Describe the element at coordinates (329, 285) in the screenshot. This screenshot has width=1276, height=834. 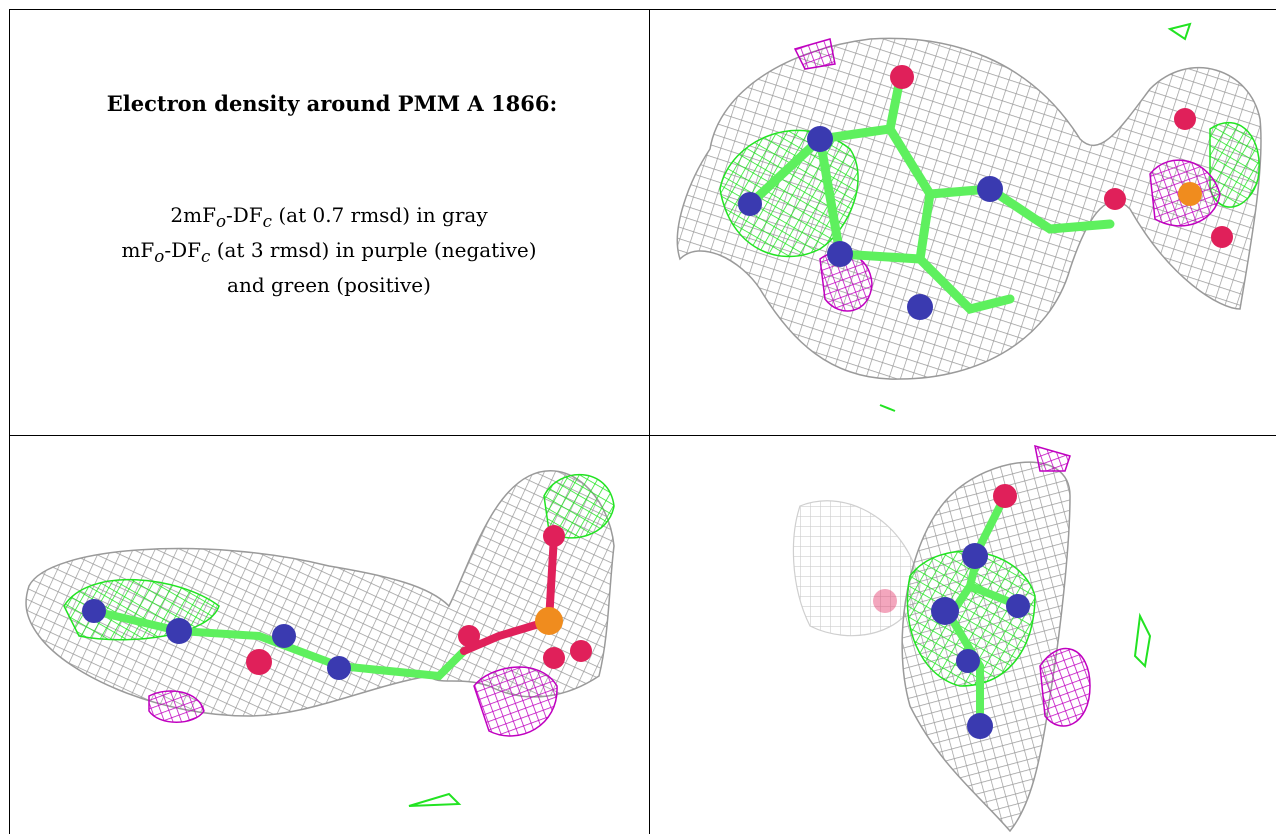
I see `legend-line-green: and green (positive)` at that location.